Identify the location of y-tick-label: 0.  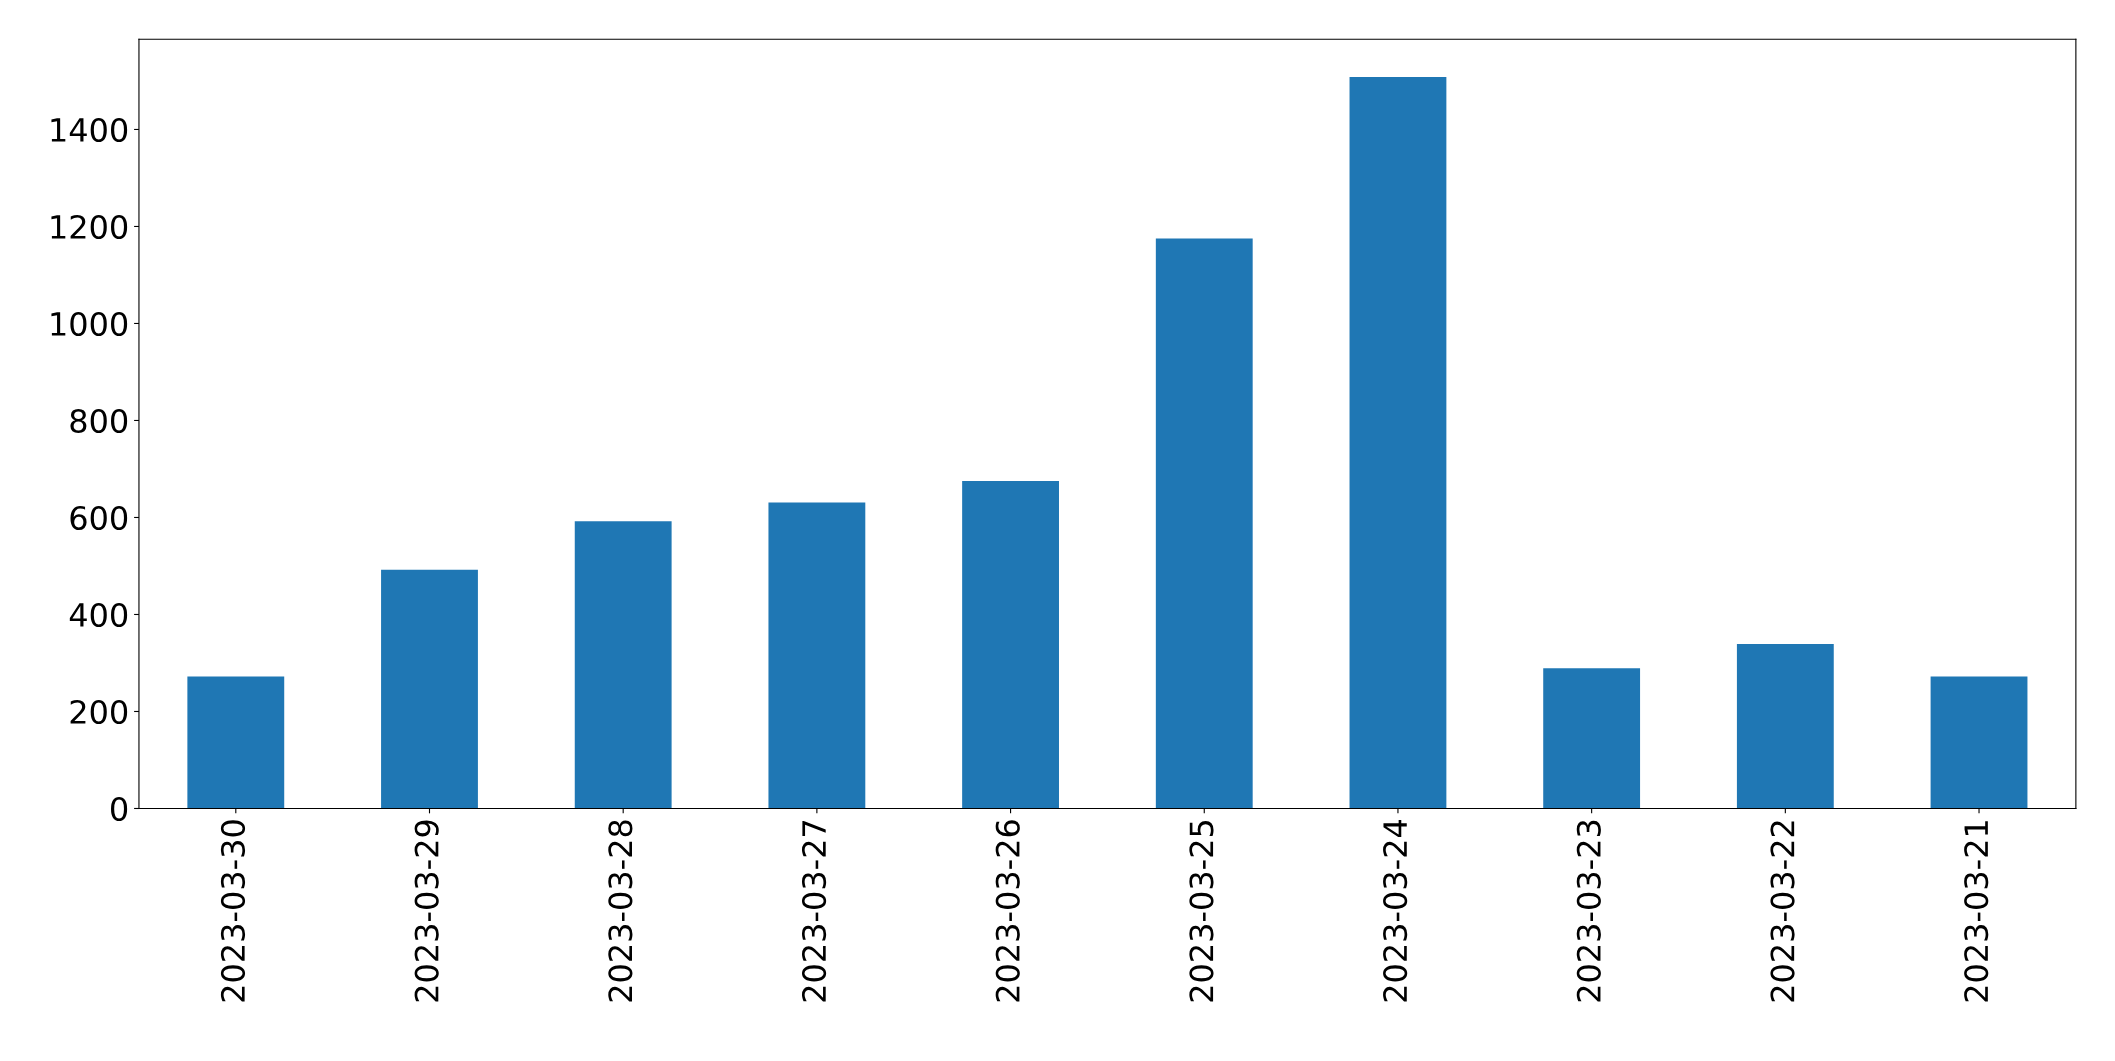
(119, 809).